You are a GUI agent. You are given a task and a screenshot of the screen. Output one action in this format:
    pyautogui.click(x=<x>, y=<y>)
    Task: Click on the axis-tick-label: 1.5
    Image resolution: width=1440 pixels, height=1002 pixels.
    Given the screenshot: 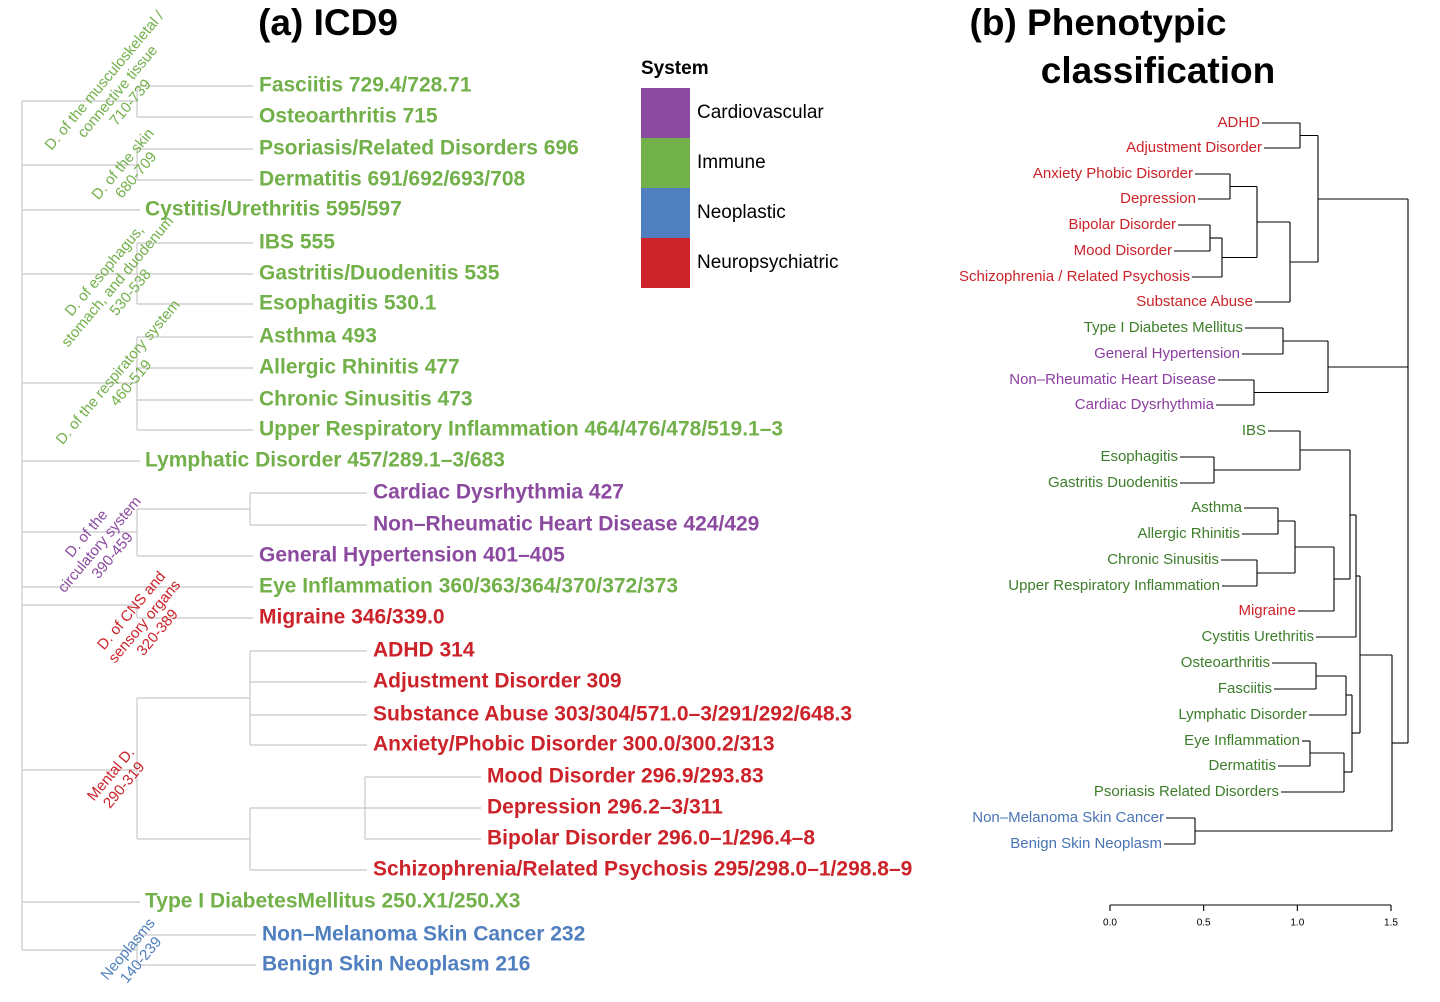 What is the action you would take?
    pyautogui.click(x=1391, y=923)
    